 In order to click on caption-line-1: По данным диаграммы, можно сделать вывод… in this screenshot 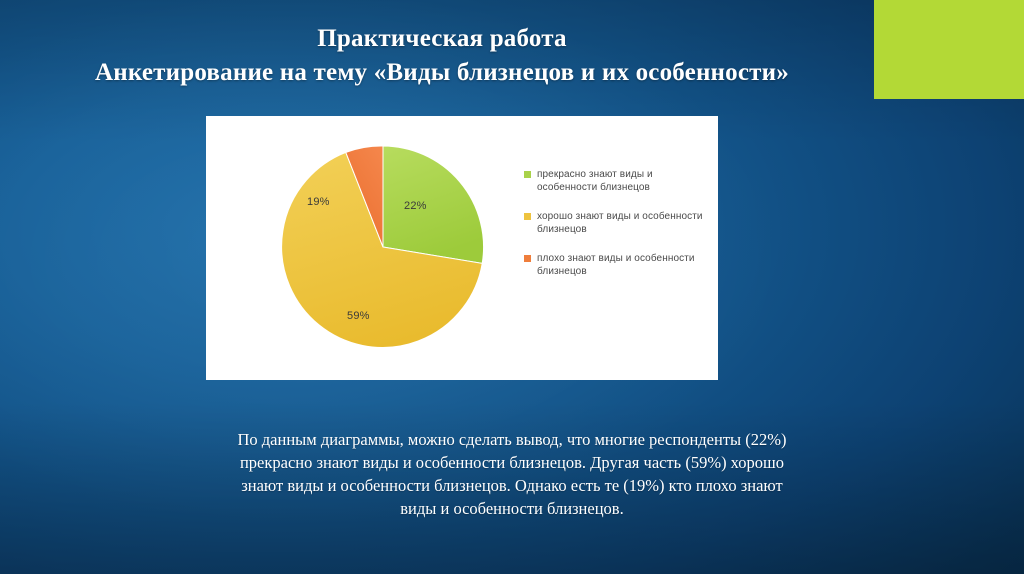, I will do `click(512, 439)`.